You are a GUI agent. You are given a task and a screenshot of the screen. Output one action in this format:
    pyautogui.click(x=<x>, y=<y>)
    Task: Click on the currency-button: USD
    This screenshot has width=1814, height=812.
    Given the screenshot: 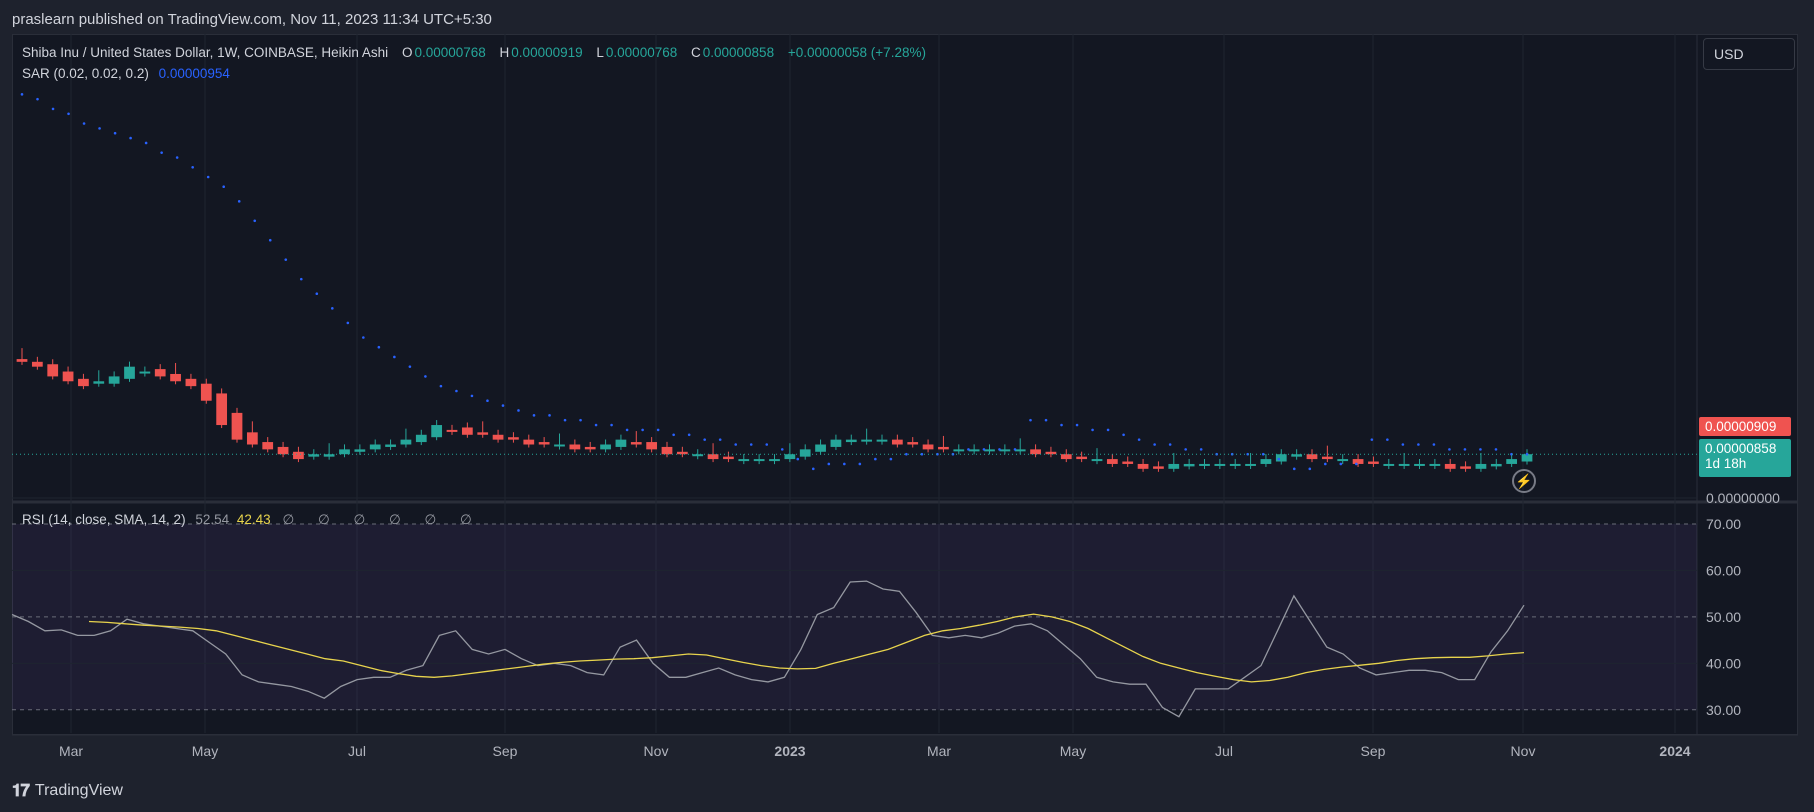 What is the action you would take?
    pyautogui.click(x=1749, y=54)
    